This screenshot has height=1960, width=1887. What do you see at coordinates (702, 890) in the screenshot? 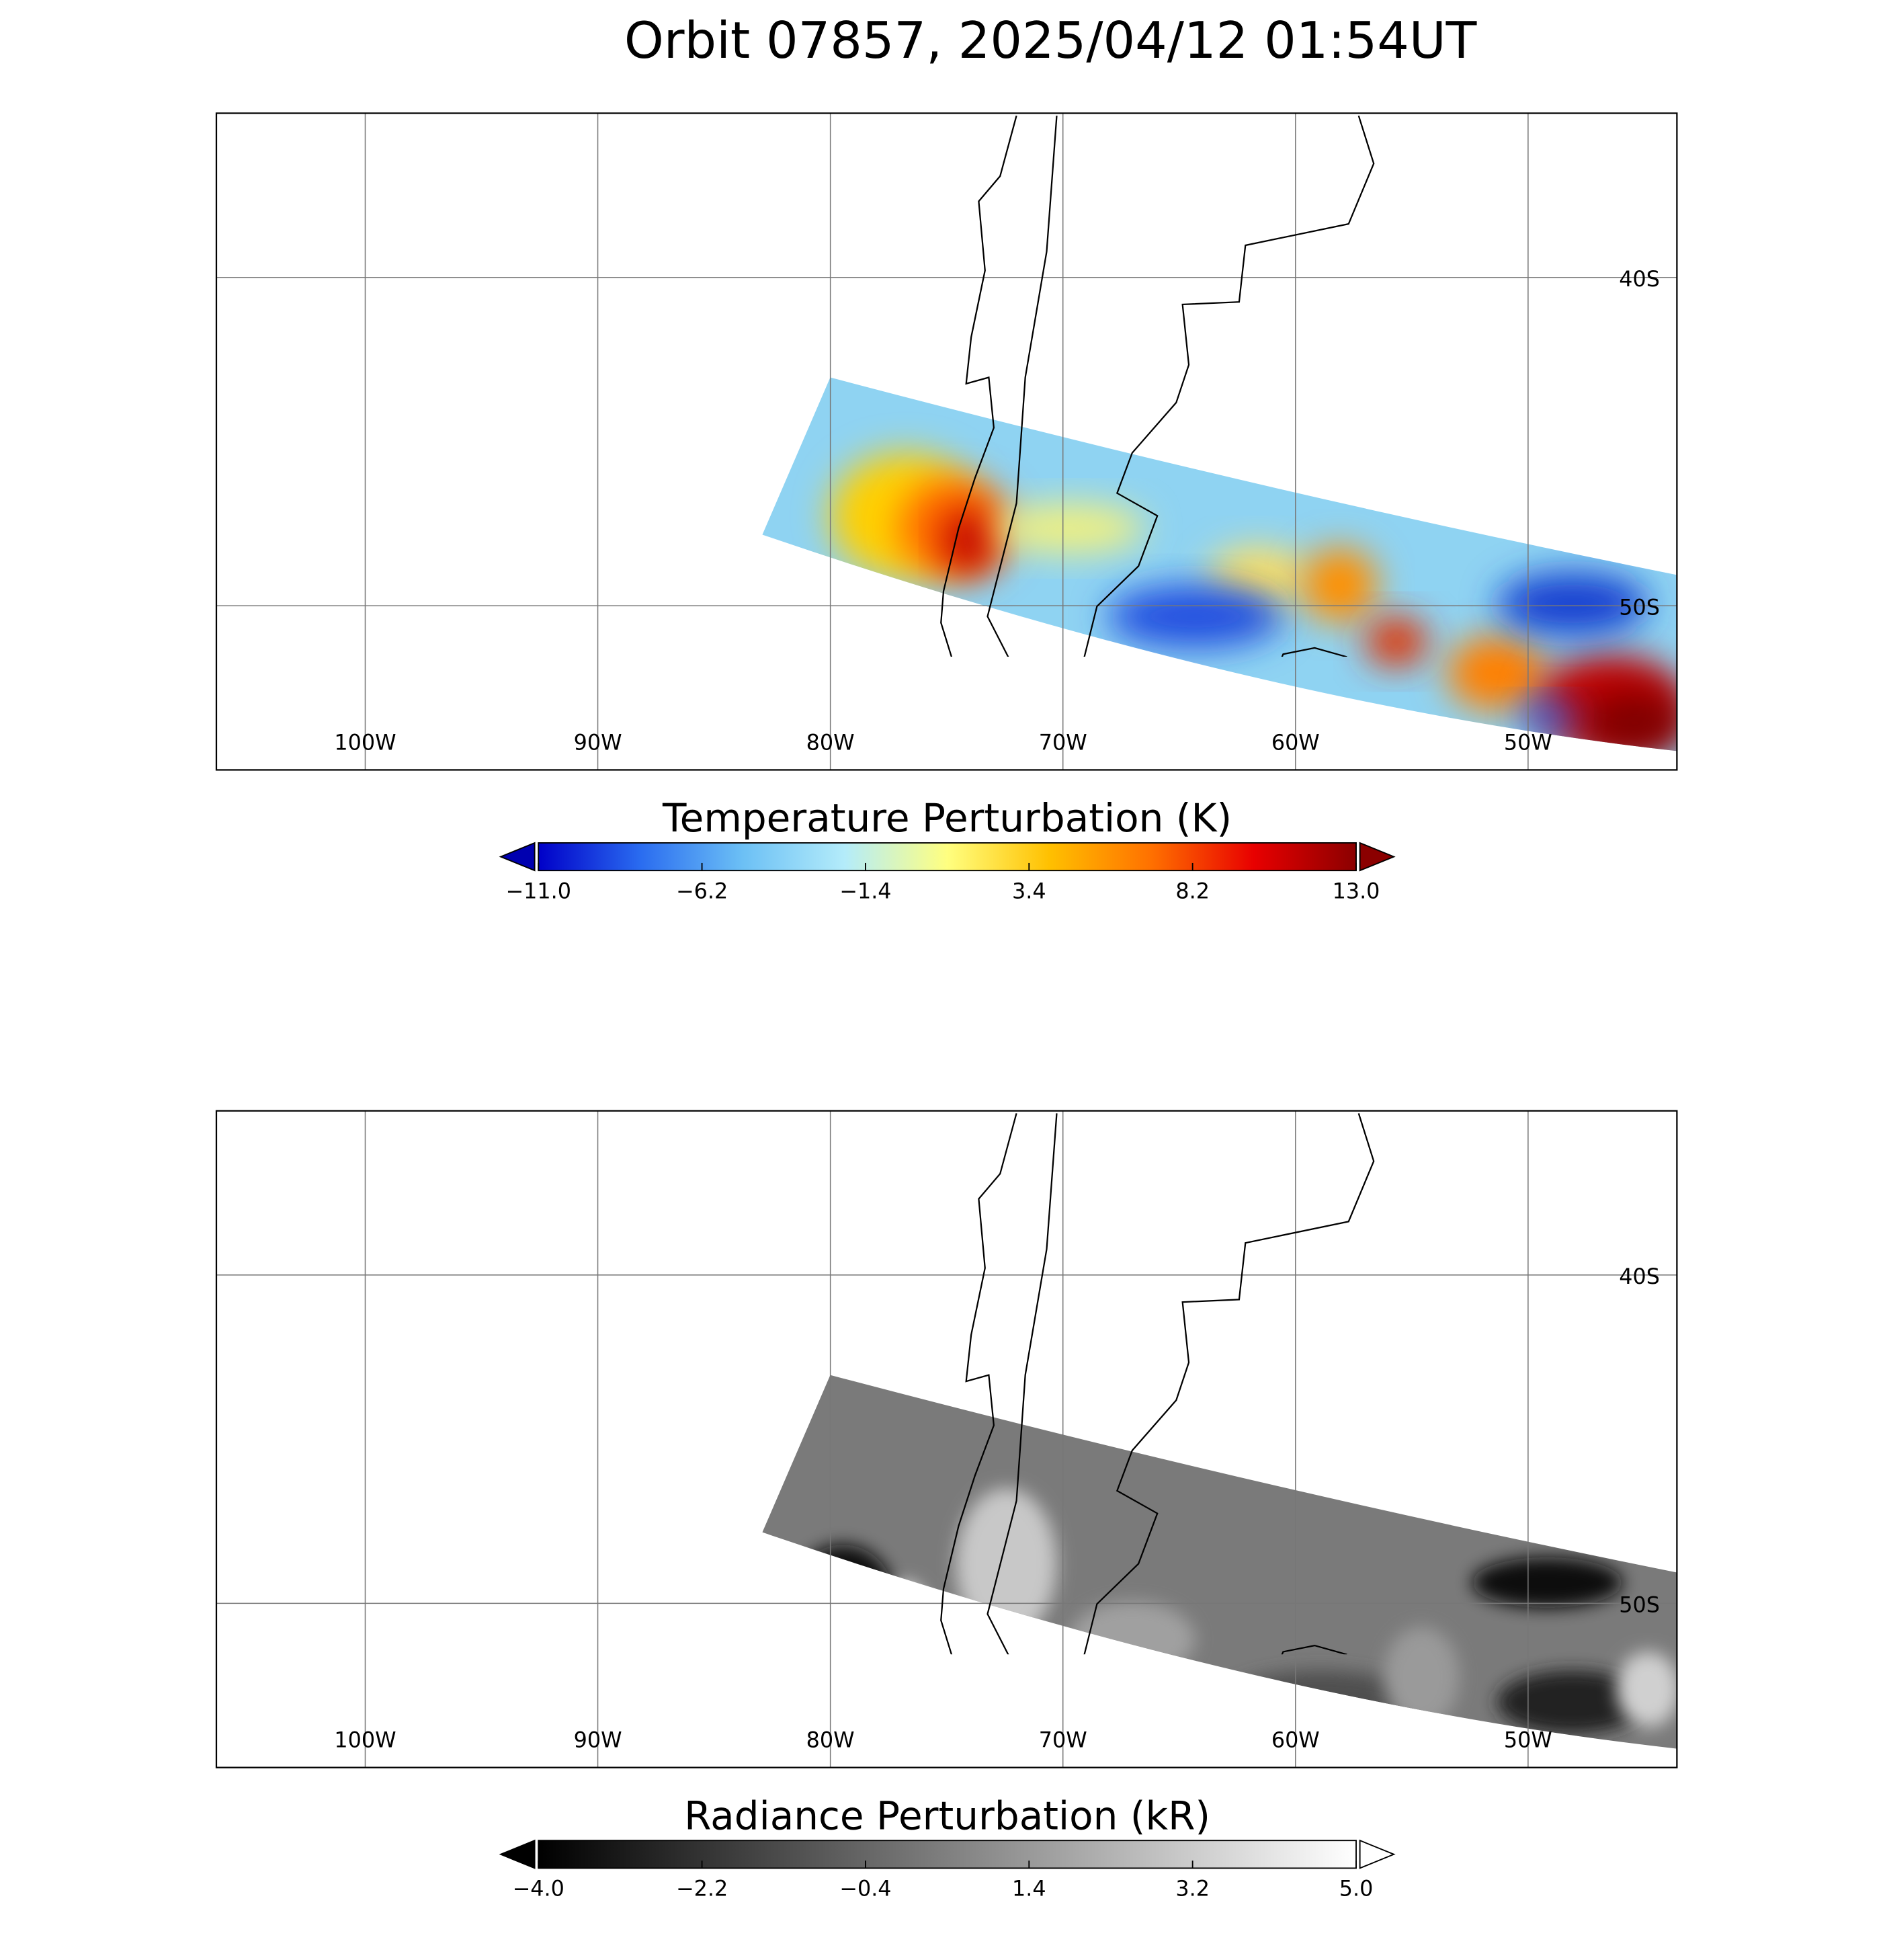
I see `colorbar-tick-label: −6.2` at bounding box center [702, 890].